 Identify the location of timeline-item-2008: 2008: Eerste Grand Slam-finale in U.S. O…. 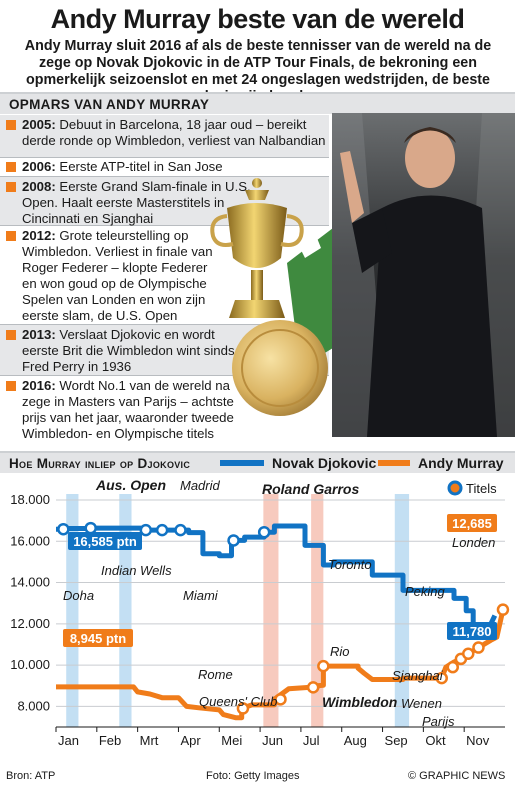
(138, 203).